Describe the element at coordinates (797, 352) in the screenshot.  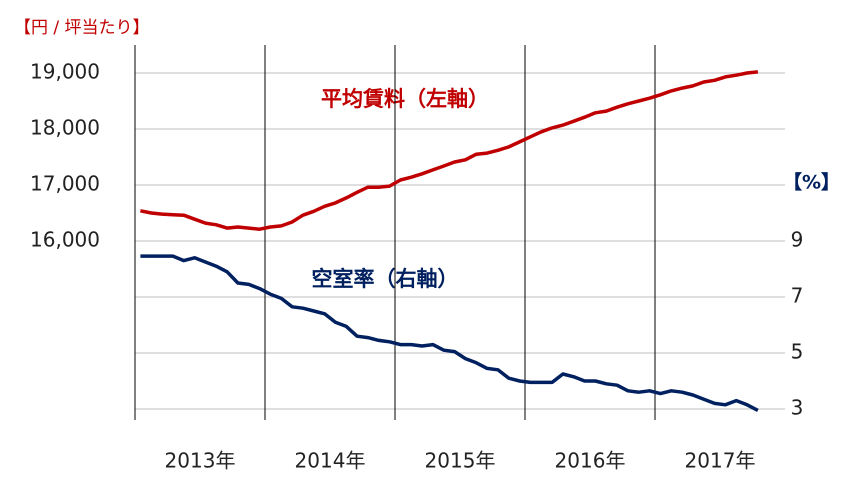
I see `y2-tick-label: 5` at that location.